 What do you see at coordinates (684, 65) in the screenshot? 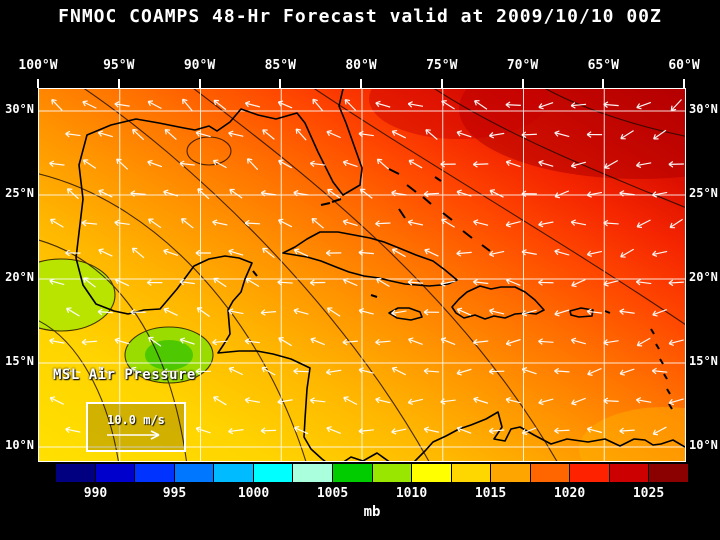
I see `lon-label: 60°W` at bounding box center [684, 65].